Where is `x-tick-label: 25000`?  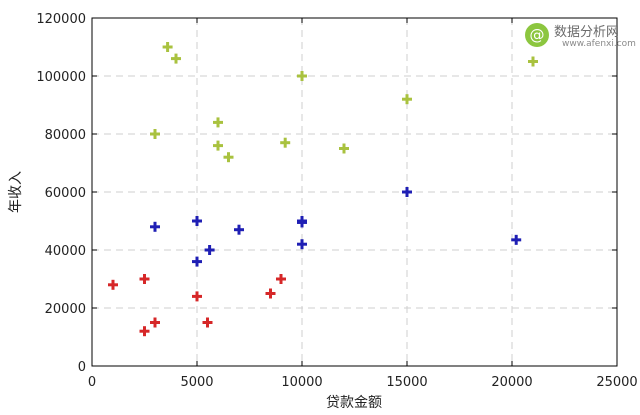
x-tick-label: 25000 is located at coordinates (616, 382).